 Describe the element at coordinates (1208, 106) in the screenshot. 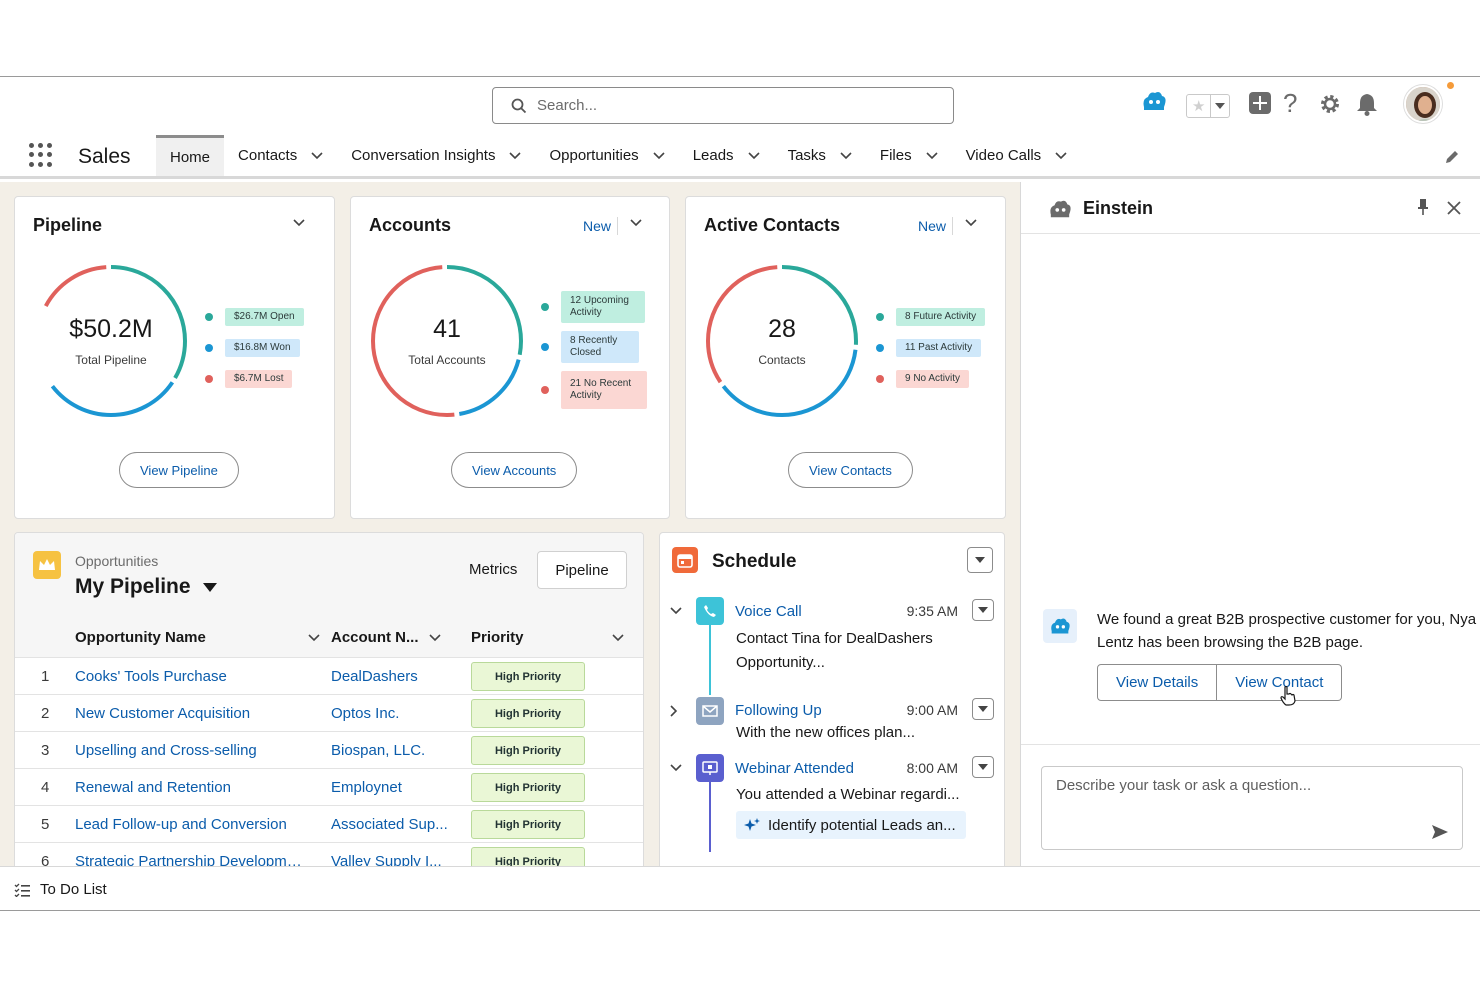

I see `favorites-group: ★` at that location.